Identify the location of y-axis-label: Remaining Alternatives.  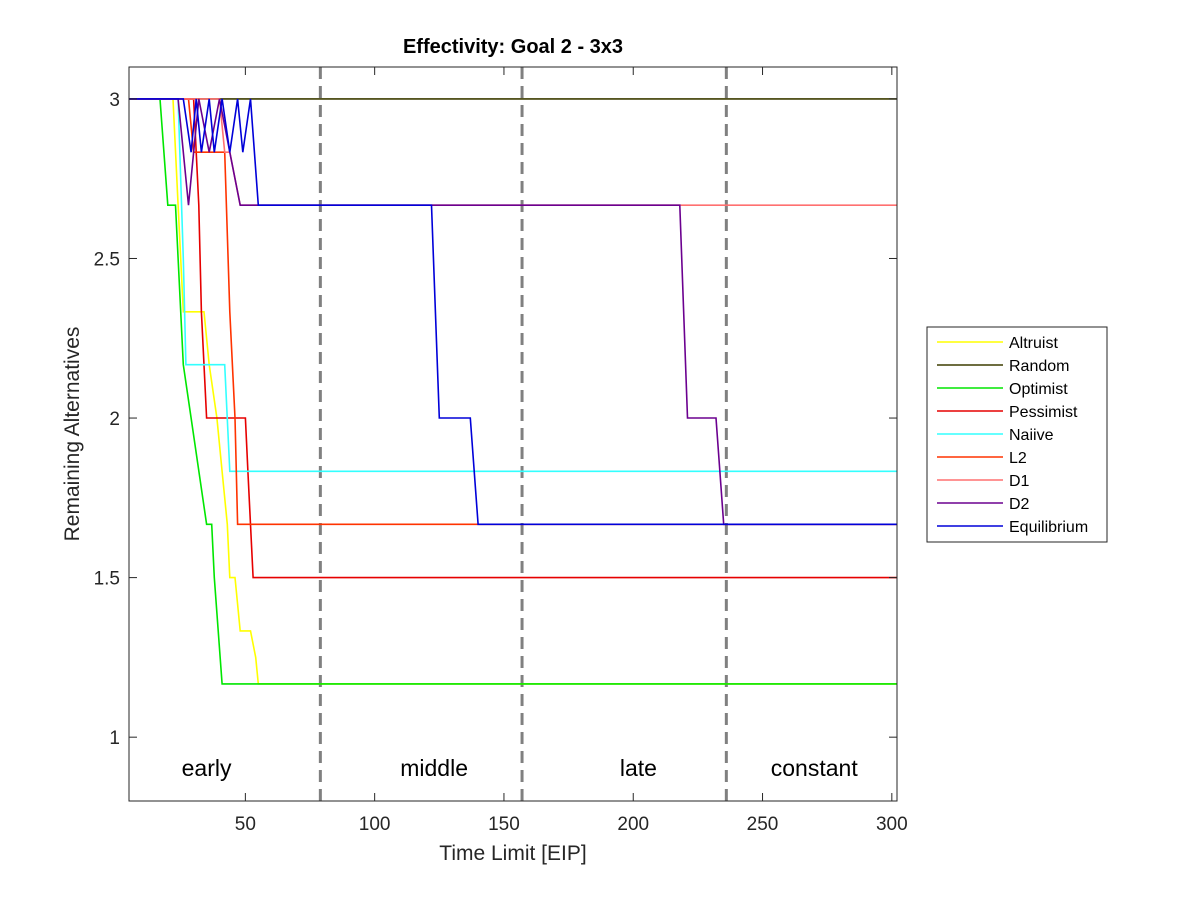
(72, 434).